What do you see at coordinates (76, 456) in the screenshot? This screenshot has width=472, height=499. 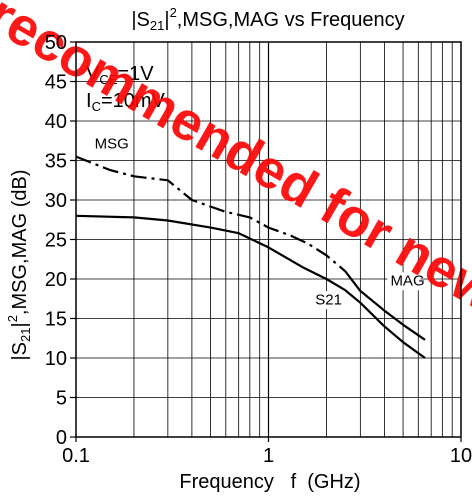 I see `x-tick-label: 0.1` at bounding box center [76, 456].